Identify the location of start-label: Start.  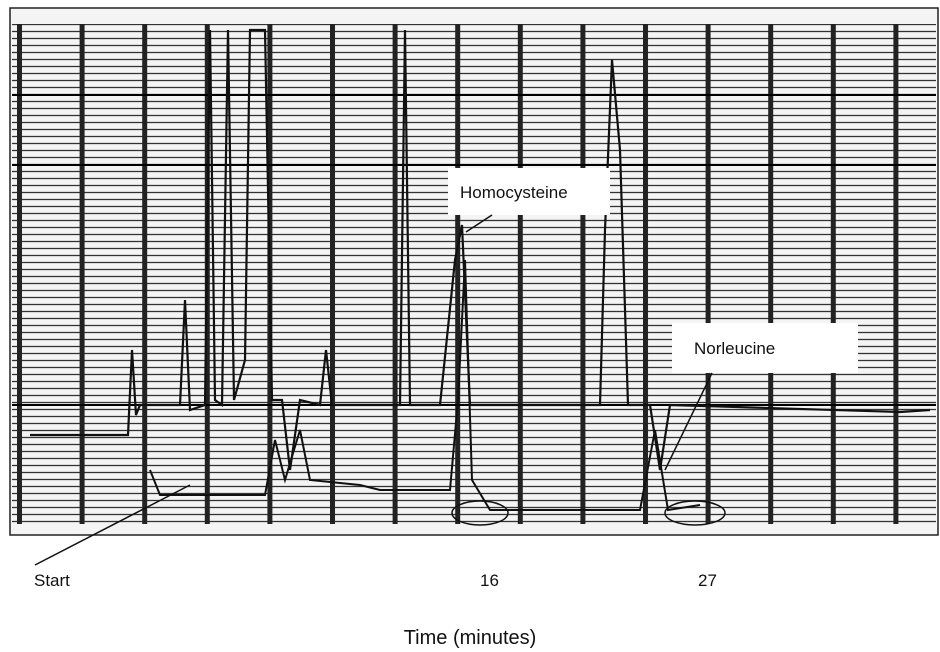
(52, 580).